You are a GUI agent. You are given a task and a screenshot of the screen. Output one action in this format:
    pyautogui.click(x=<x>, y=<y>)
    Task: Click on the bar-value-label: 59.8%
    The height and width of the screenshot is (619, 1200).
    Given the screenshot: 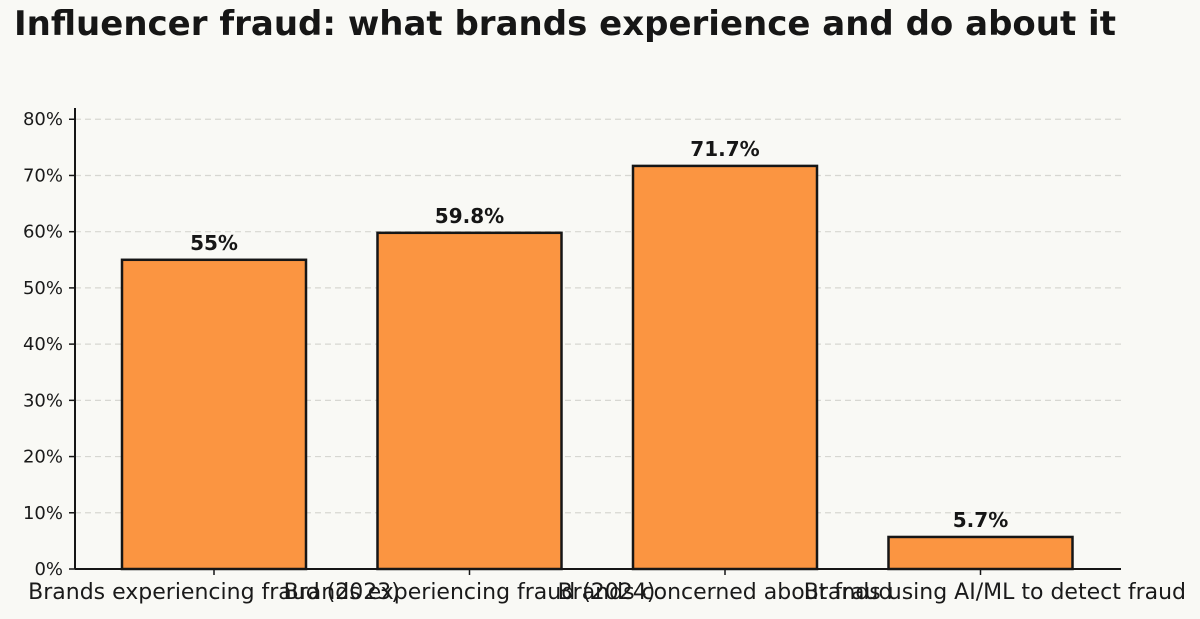 What is the action you would take?
    pyautogui.click(x=469, y=216)
    